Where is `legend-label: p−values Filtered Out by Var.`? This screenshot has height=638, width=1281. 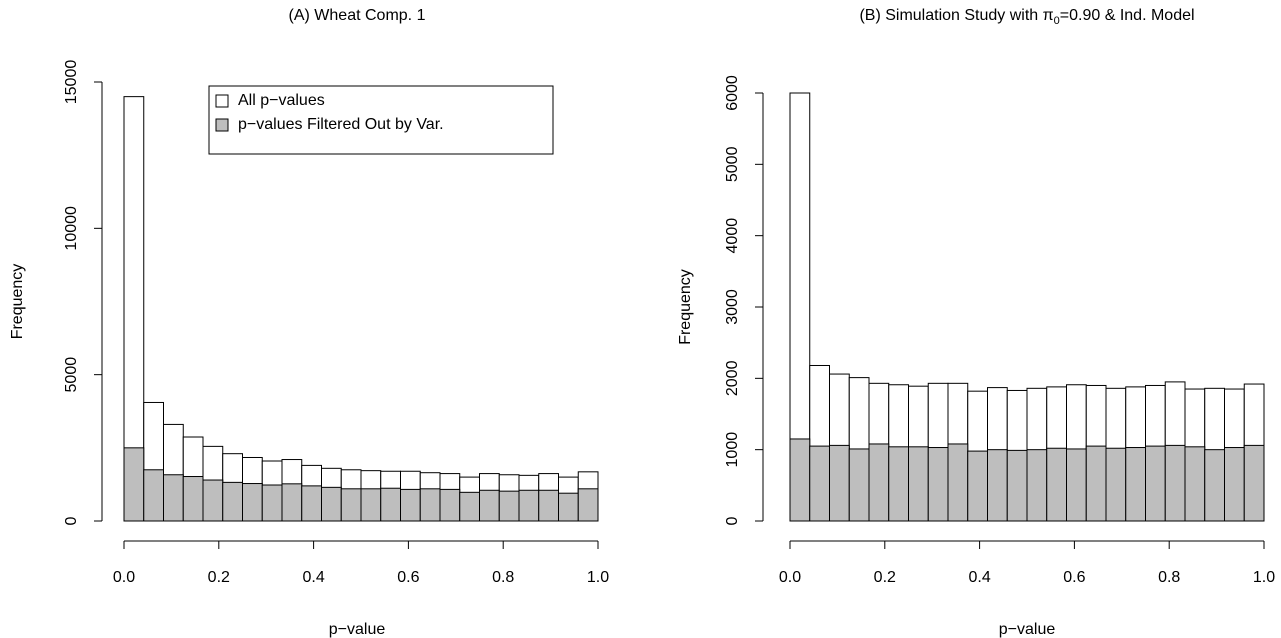
legend-label: p−values Filtered Out by Var. is located at coordinates (341, 124).